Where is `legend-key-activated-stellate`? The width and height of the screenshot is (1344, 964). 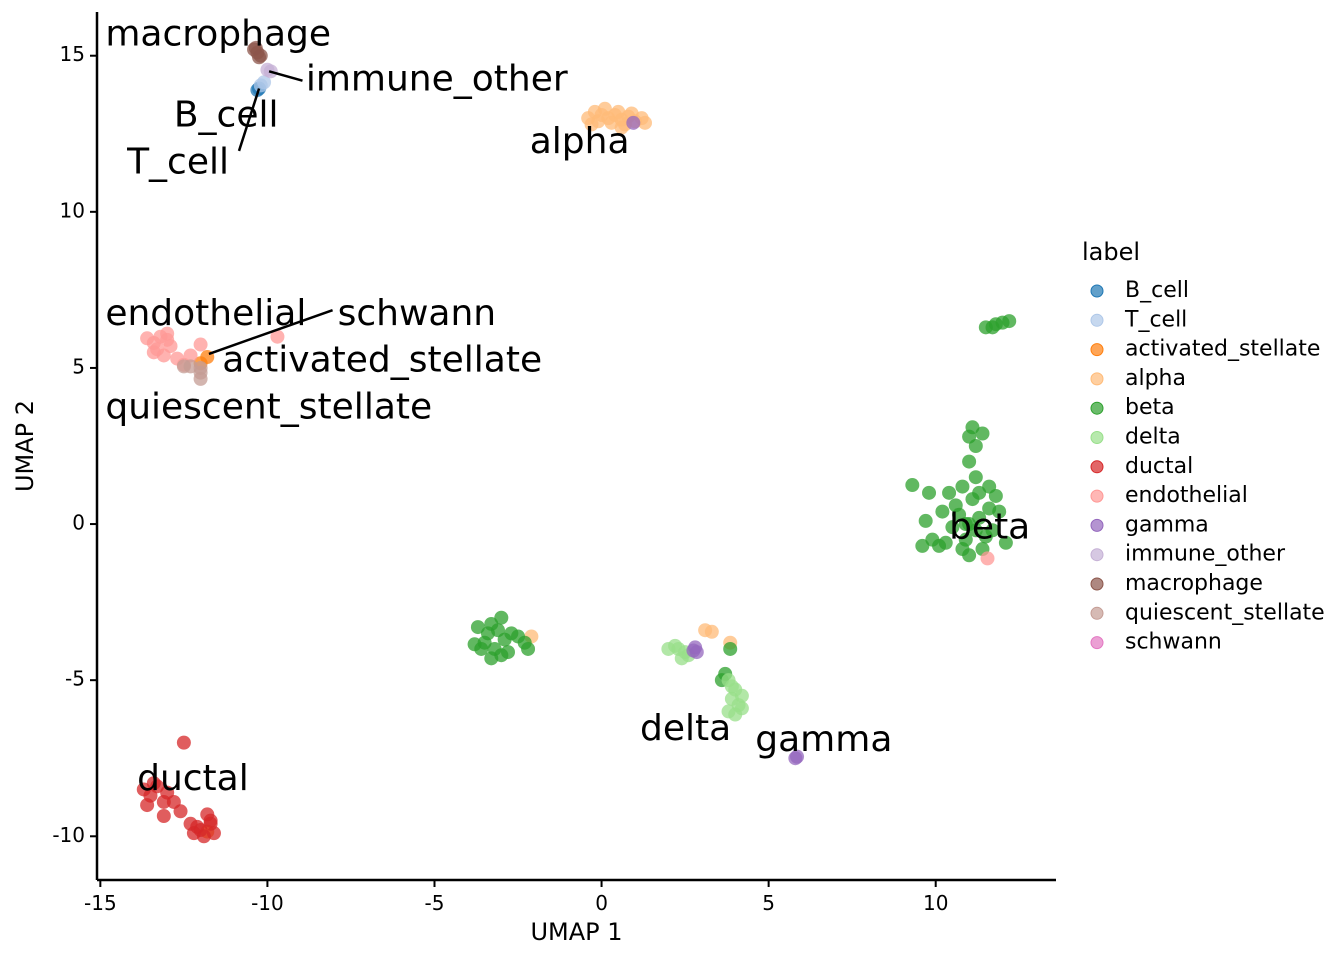
legend-key-activated-stellate is located at coordinates (1097, 350).